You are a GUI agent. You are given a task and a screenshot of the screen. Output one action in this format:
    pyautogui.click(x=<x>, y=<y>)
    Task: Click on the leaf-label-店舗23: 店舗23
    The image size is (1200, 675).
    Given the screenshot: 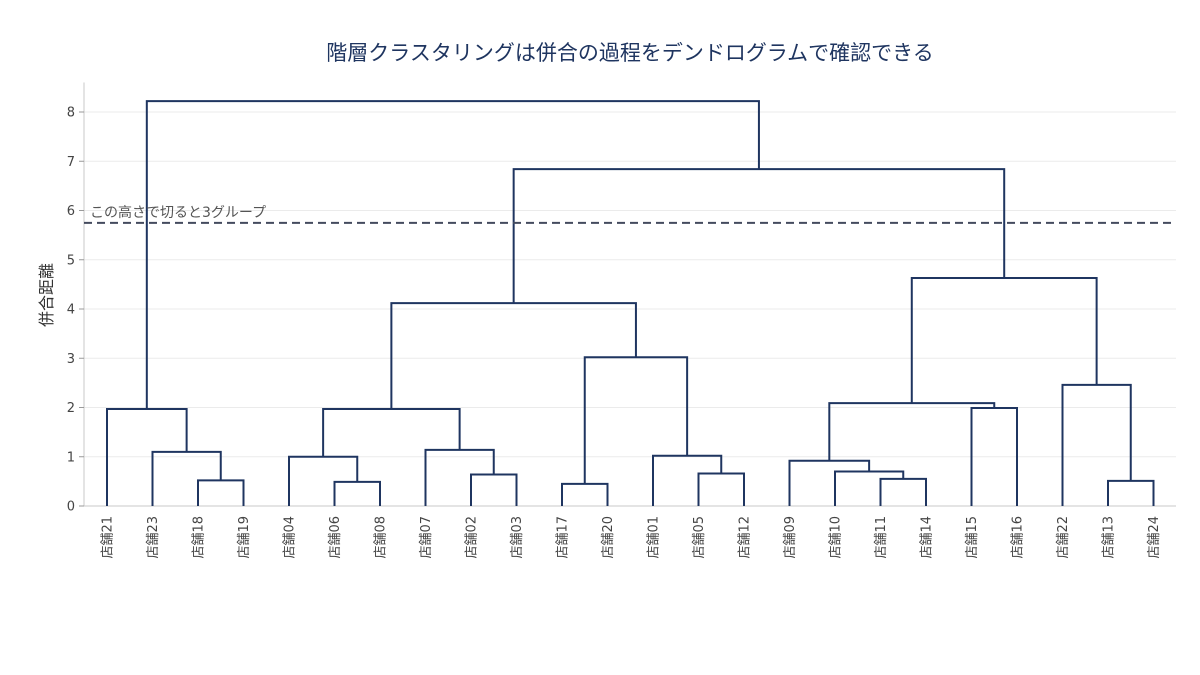 What is the action you would take?
    pyautogui.click(x=153, y=537)
    